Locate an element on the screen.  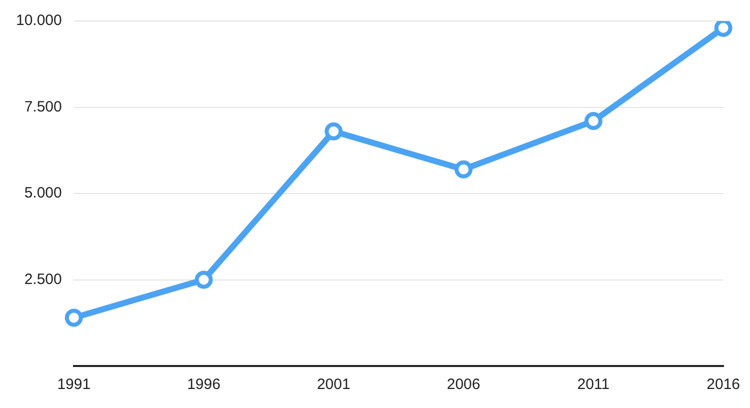
y-tick-label: 7.500 is located at coordinates (43, 107).